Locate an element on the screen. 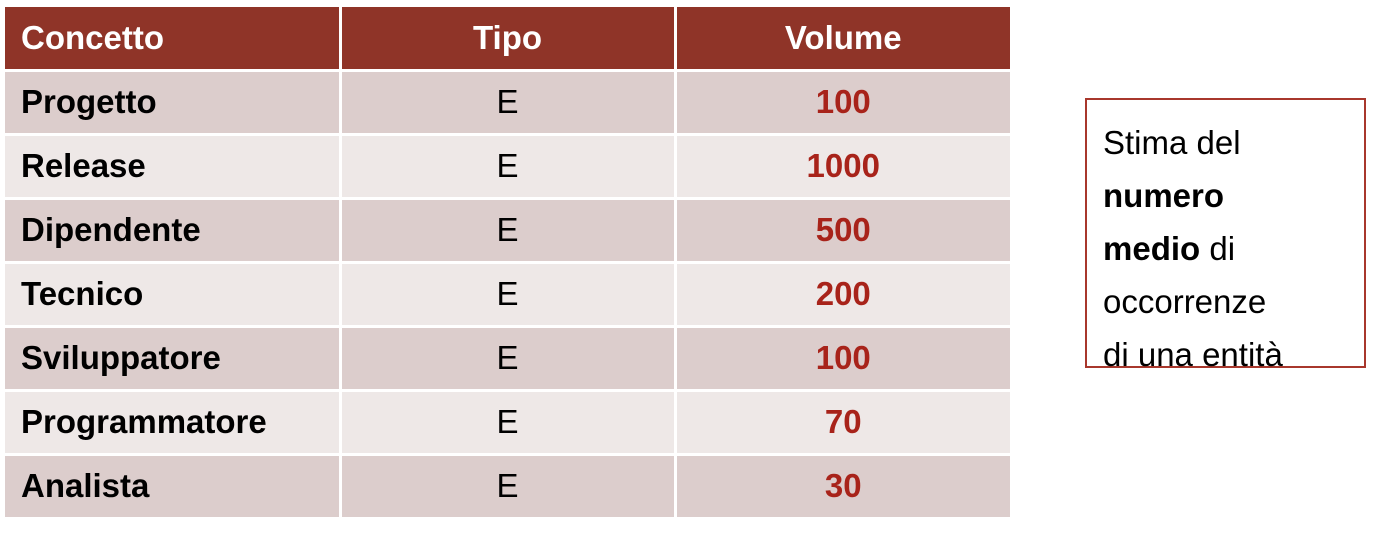 The width and height of the screenshot is (1376, 540). note-text: occorrenze is located at coordinates (1185, 301).